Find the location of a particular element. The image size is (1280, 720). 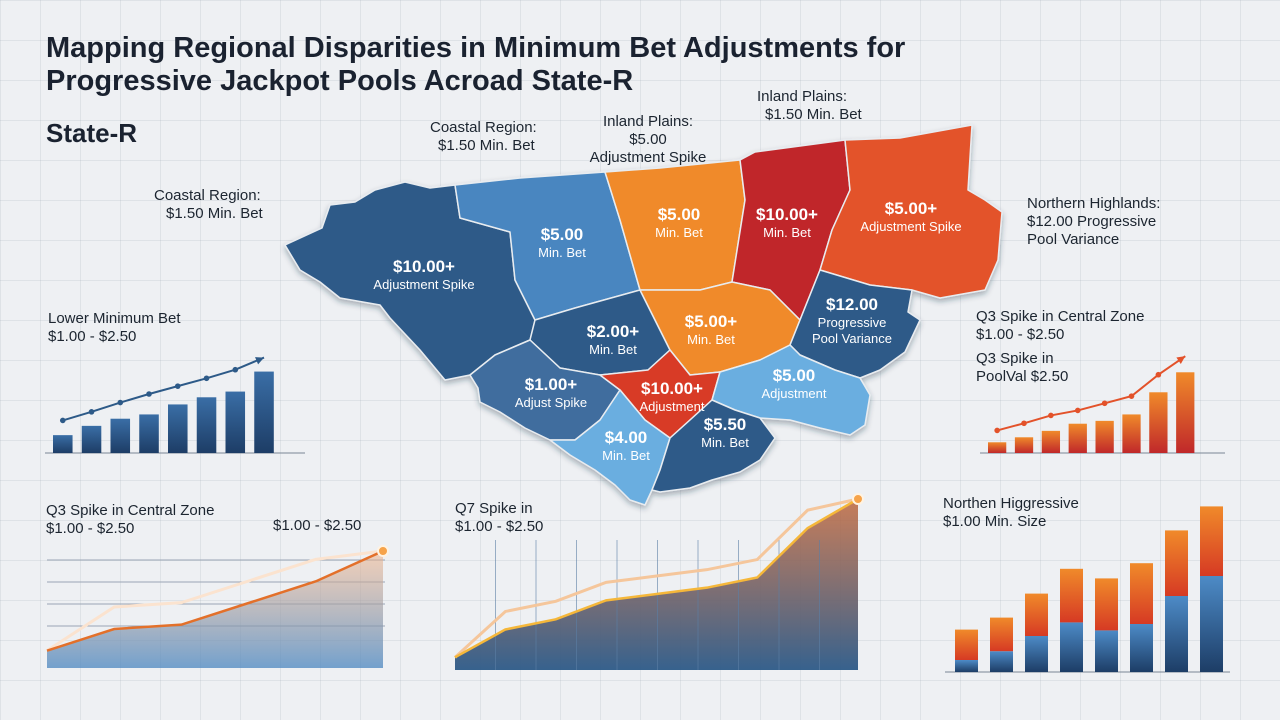

callout-coastal-left: Coastal Region: $1.50 Min. Bet is located at coordinates (208, 205).